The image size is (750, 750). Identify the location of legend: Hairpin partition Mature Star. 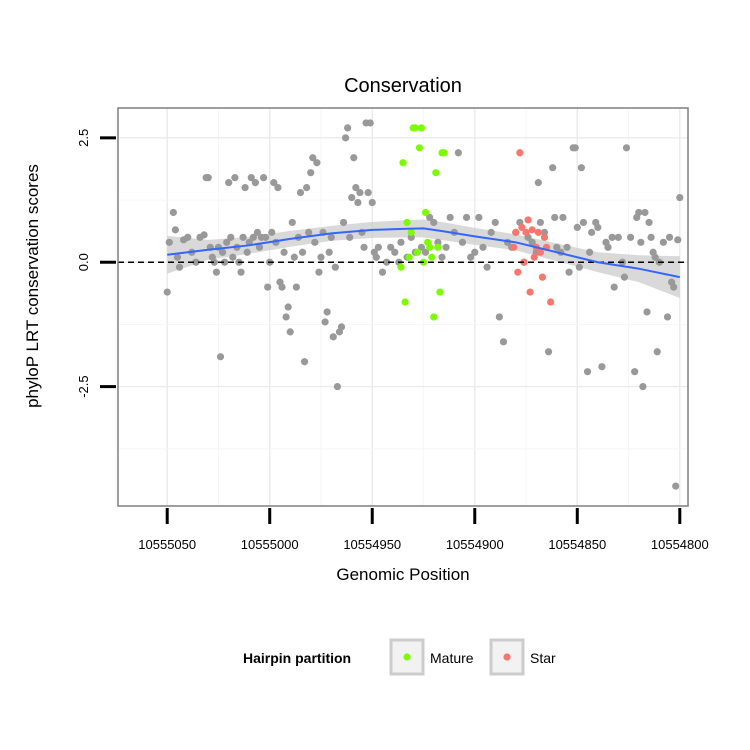
(399, 657).